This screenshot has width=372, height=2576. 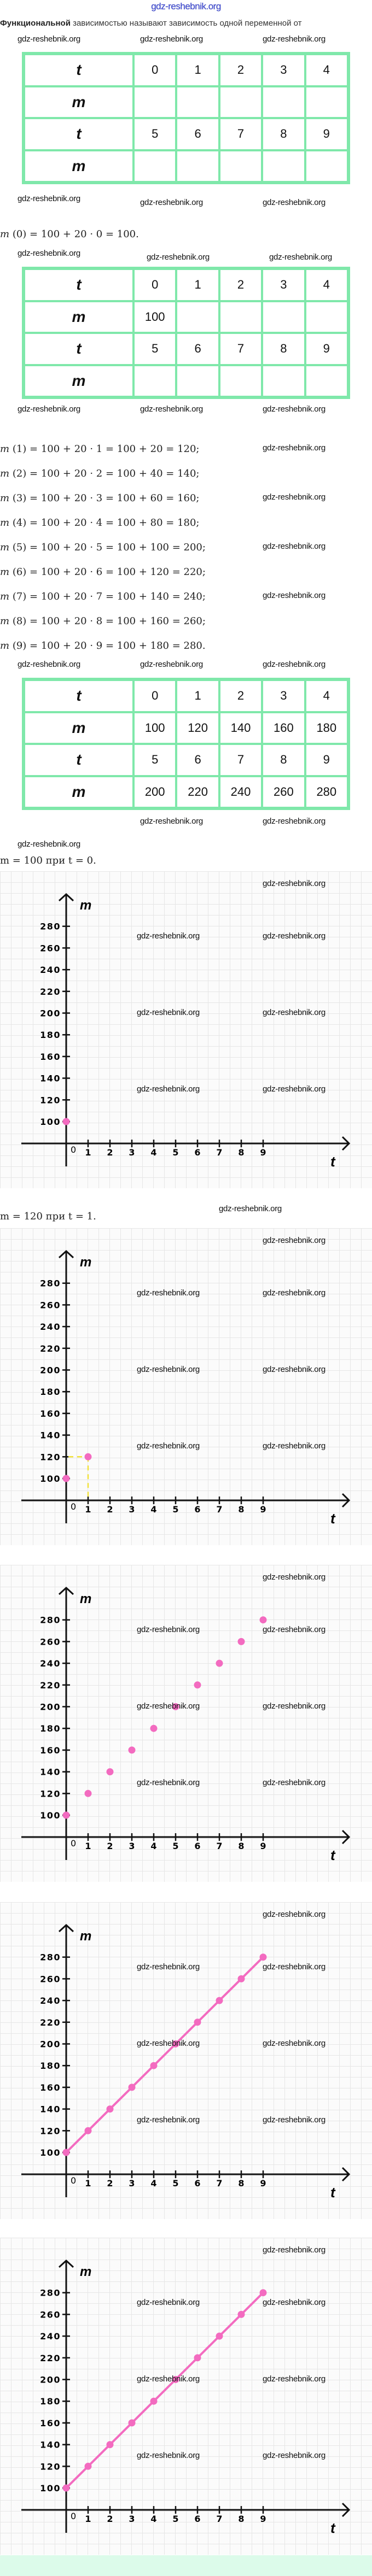 I want to click on table-cell: 0, so click(x=155, y=70).